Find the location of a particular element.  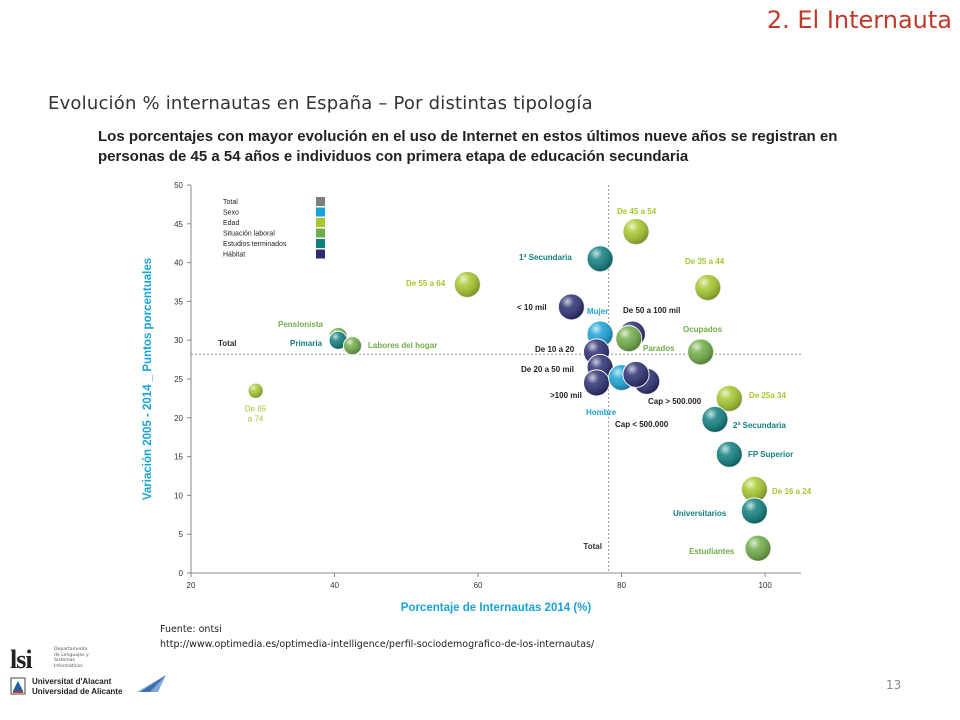

y-tick-label: 30 is located at coordinates (178, 340).